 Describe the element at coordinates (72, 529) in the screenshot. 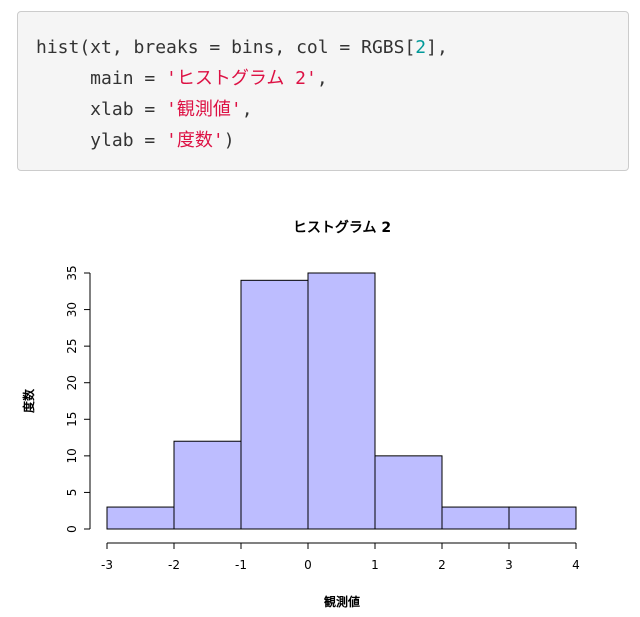

I see `y-tick-label: 0` at that location.